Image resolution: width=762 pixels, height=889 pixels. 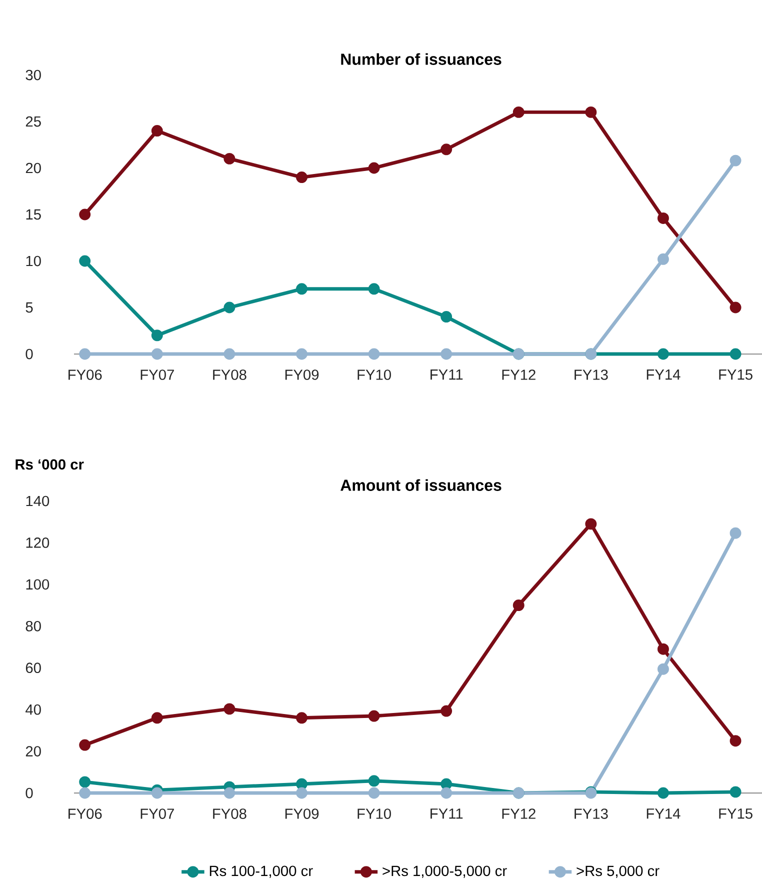 I want to click on y-tick-label: 140, so click(x=38, y=501).